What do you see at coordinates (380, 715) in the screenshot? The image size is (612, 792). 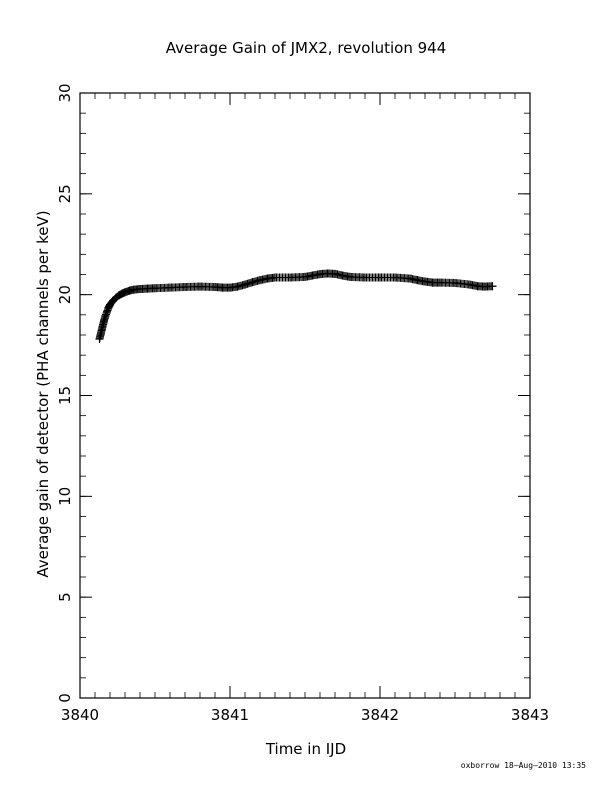 I see `x-tick-label: 3842` at bounding box center [380, 715].